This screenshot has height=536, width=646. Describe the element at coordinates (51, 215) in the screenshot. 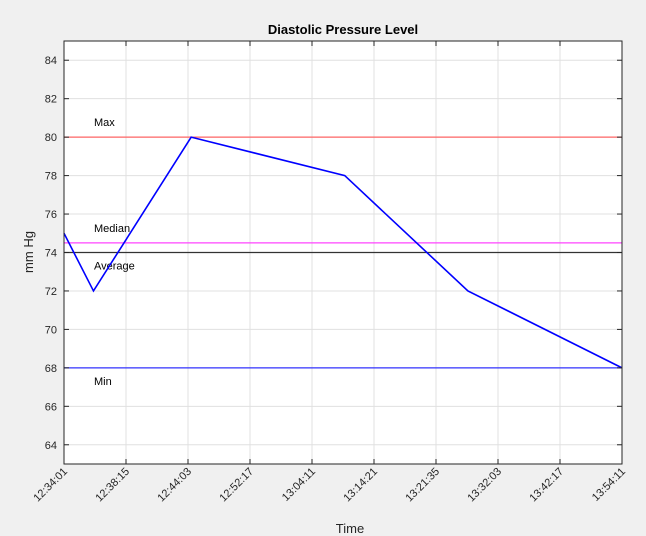

I see `y-tick-label: 76` at that location.